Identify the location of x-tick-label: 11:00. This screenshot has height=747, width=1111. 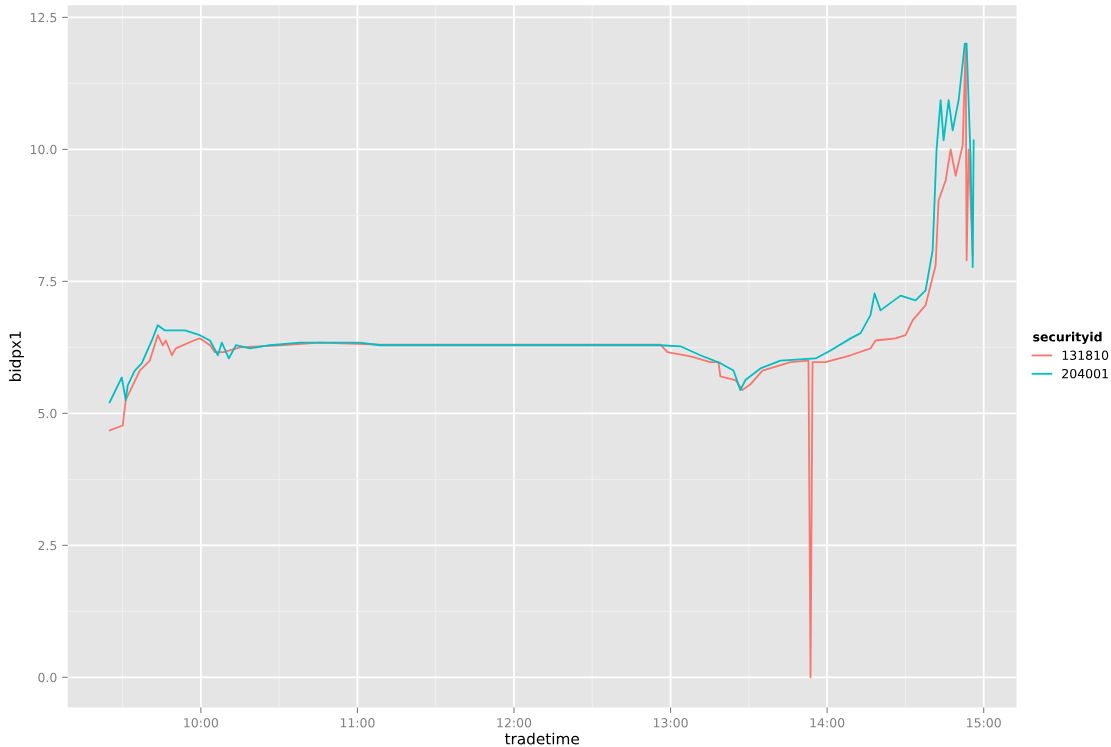
(357, 723).